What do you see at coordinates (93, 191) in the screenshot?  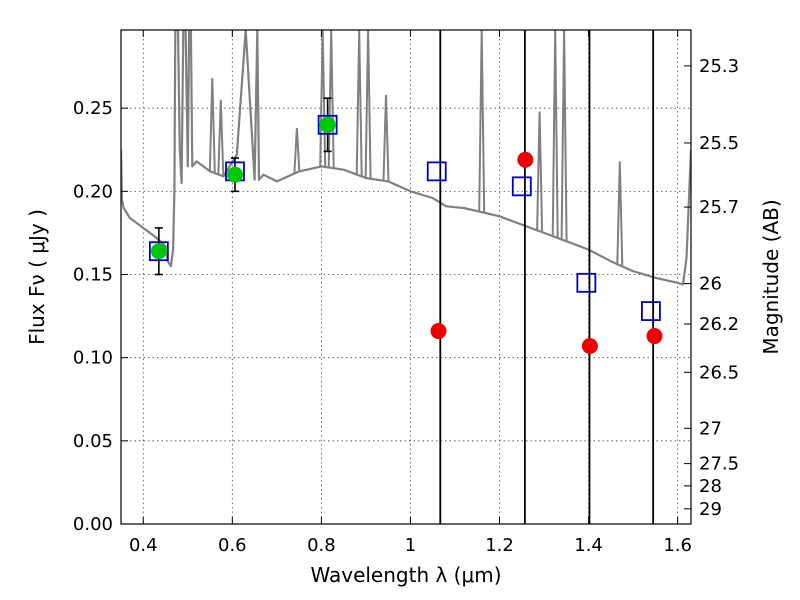 I see `y-tick-label: 0.20` at bounding box center [93, 191].